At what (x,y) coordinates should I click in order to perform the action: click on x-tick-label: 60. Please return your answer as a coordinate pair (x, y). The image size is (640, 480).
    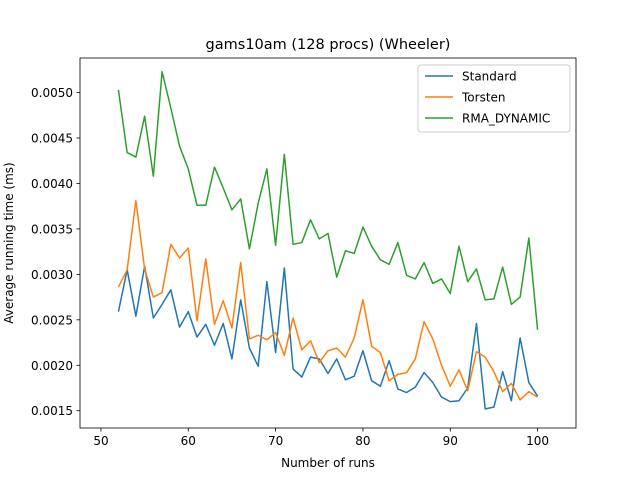
    Looking at the image, I should click on (188, 441).